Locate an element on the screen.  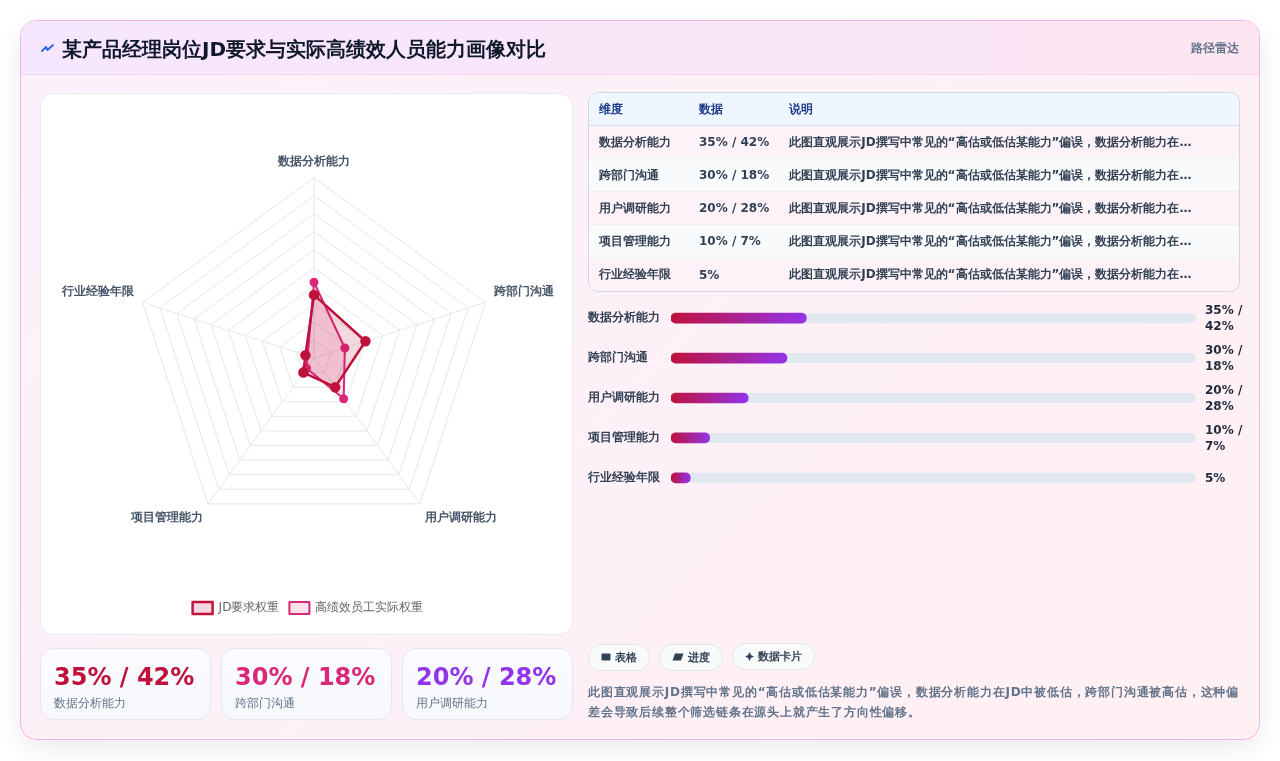
spoke-label: 跨部门沟通 is located at coordinates (524, 291).